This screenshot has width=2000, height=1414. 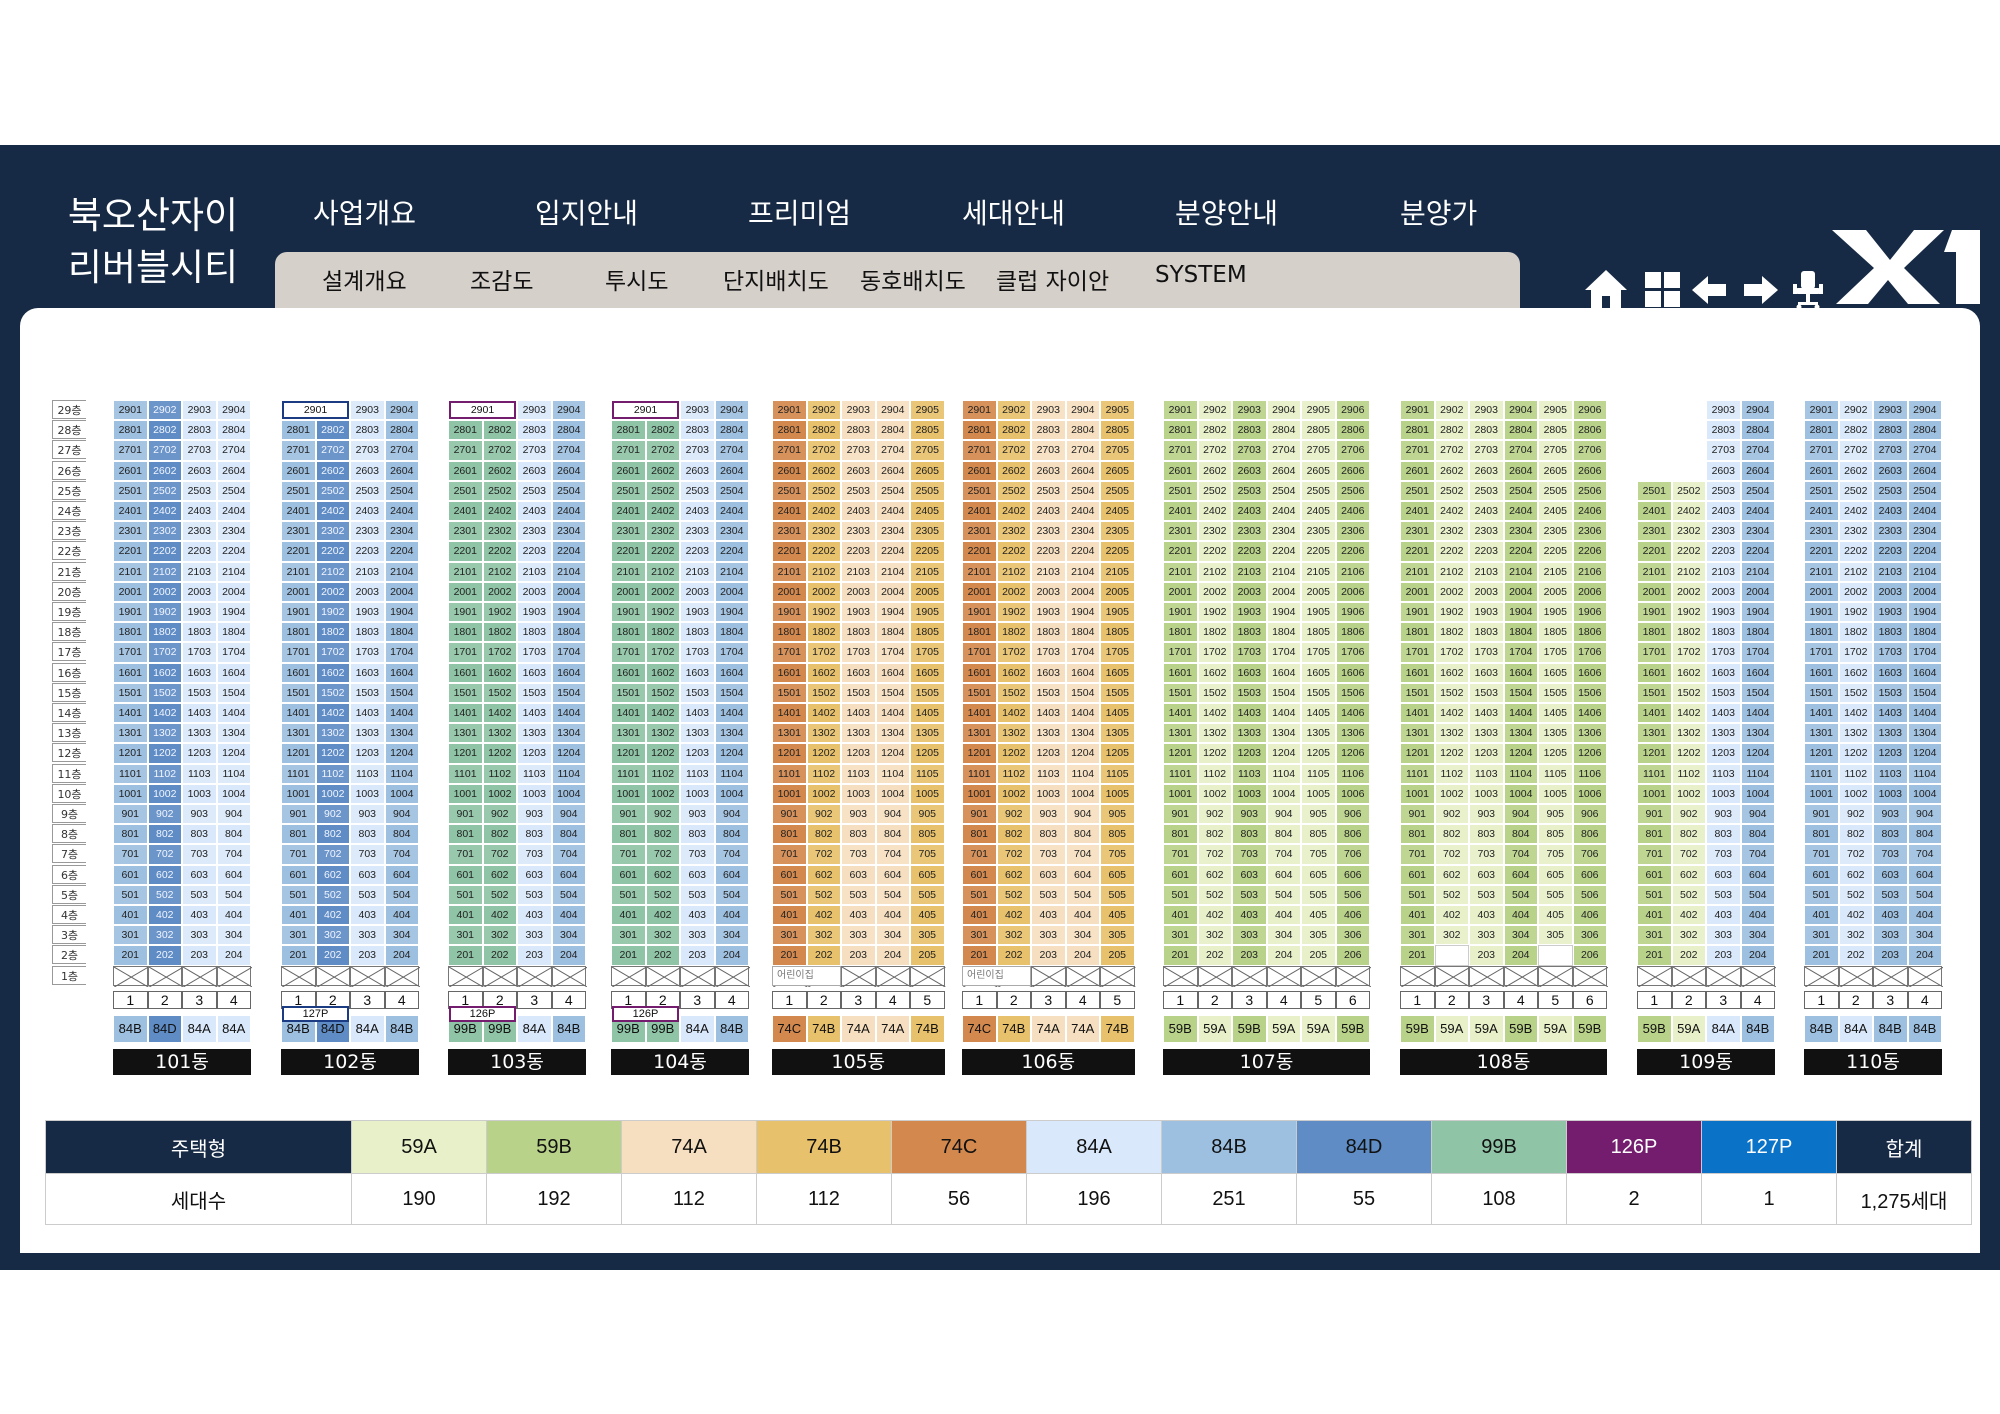 I want to click on site-title: 북오산자이 리버블시티, so click(x=153, y=242).